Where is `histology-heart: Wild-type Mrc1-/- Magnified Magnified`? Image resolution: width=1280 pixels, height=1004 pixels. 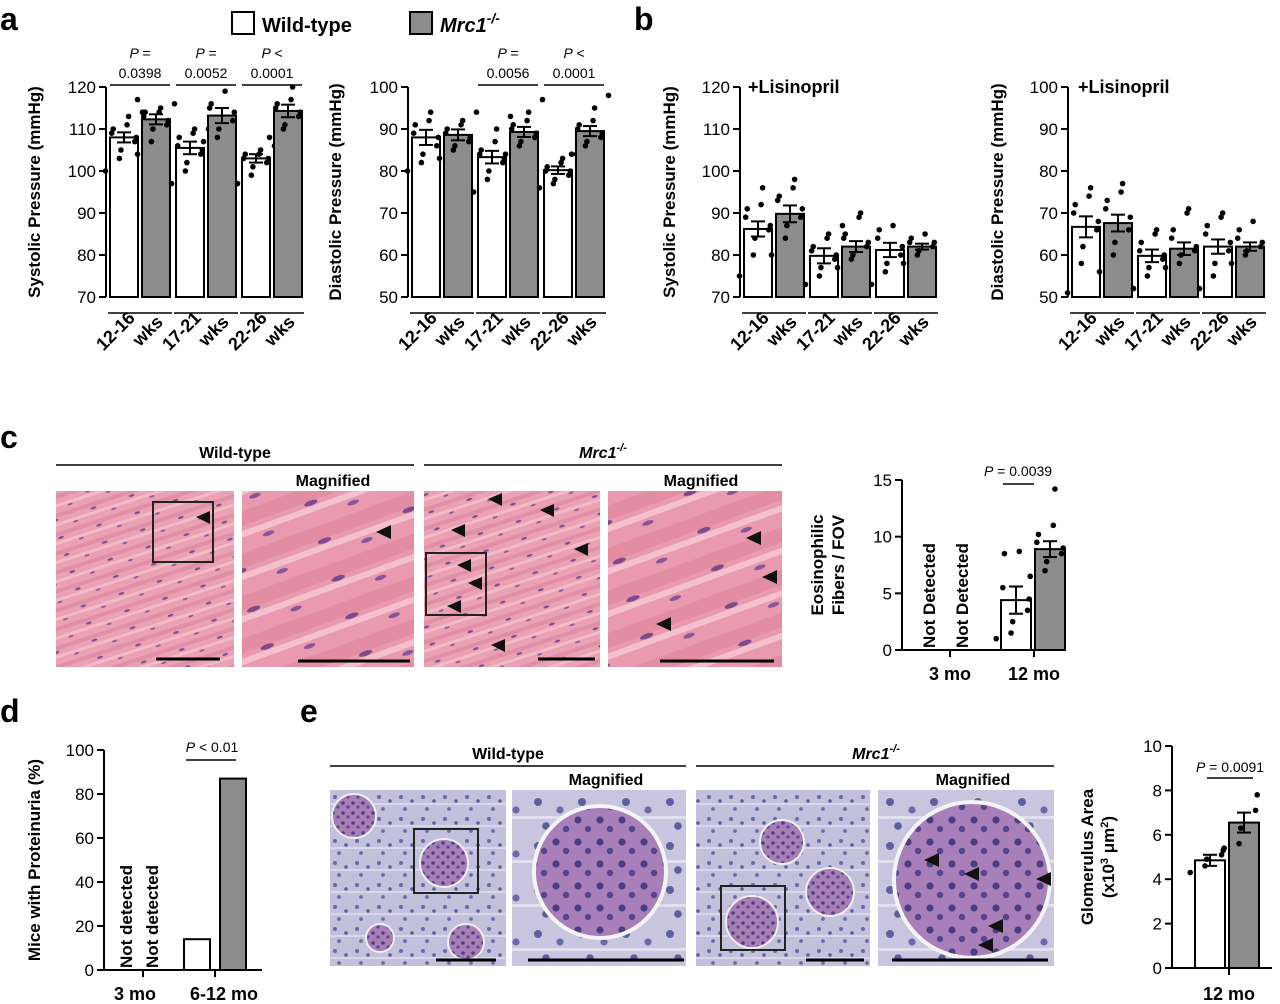 histology-heart: Wild-type Mrc1-/- Magnified Magnified is located at coordinates (419, 554).